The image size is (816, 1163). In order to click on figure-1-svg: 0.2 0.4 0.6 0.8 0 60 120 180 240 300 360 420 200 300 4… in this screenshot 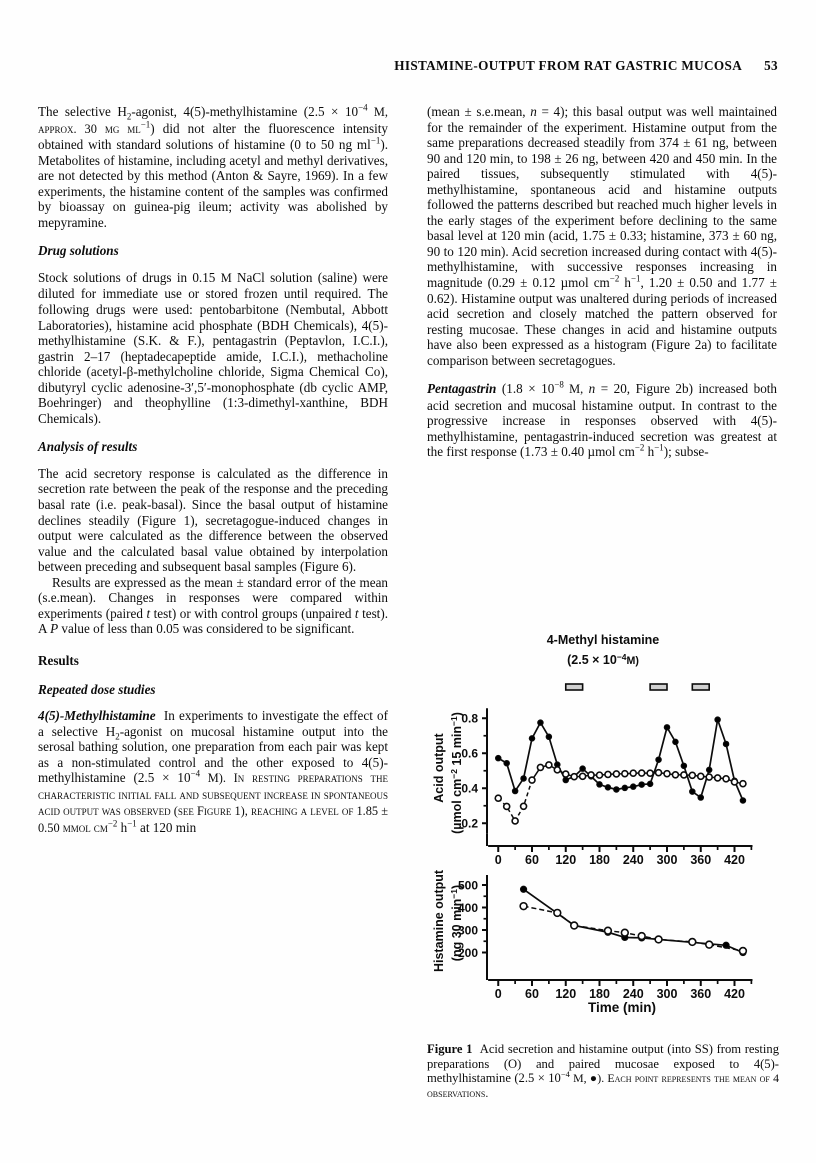, I will do `click(592, 824)`.